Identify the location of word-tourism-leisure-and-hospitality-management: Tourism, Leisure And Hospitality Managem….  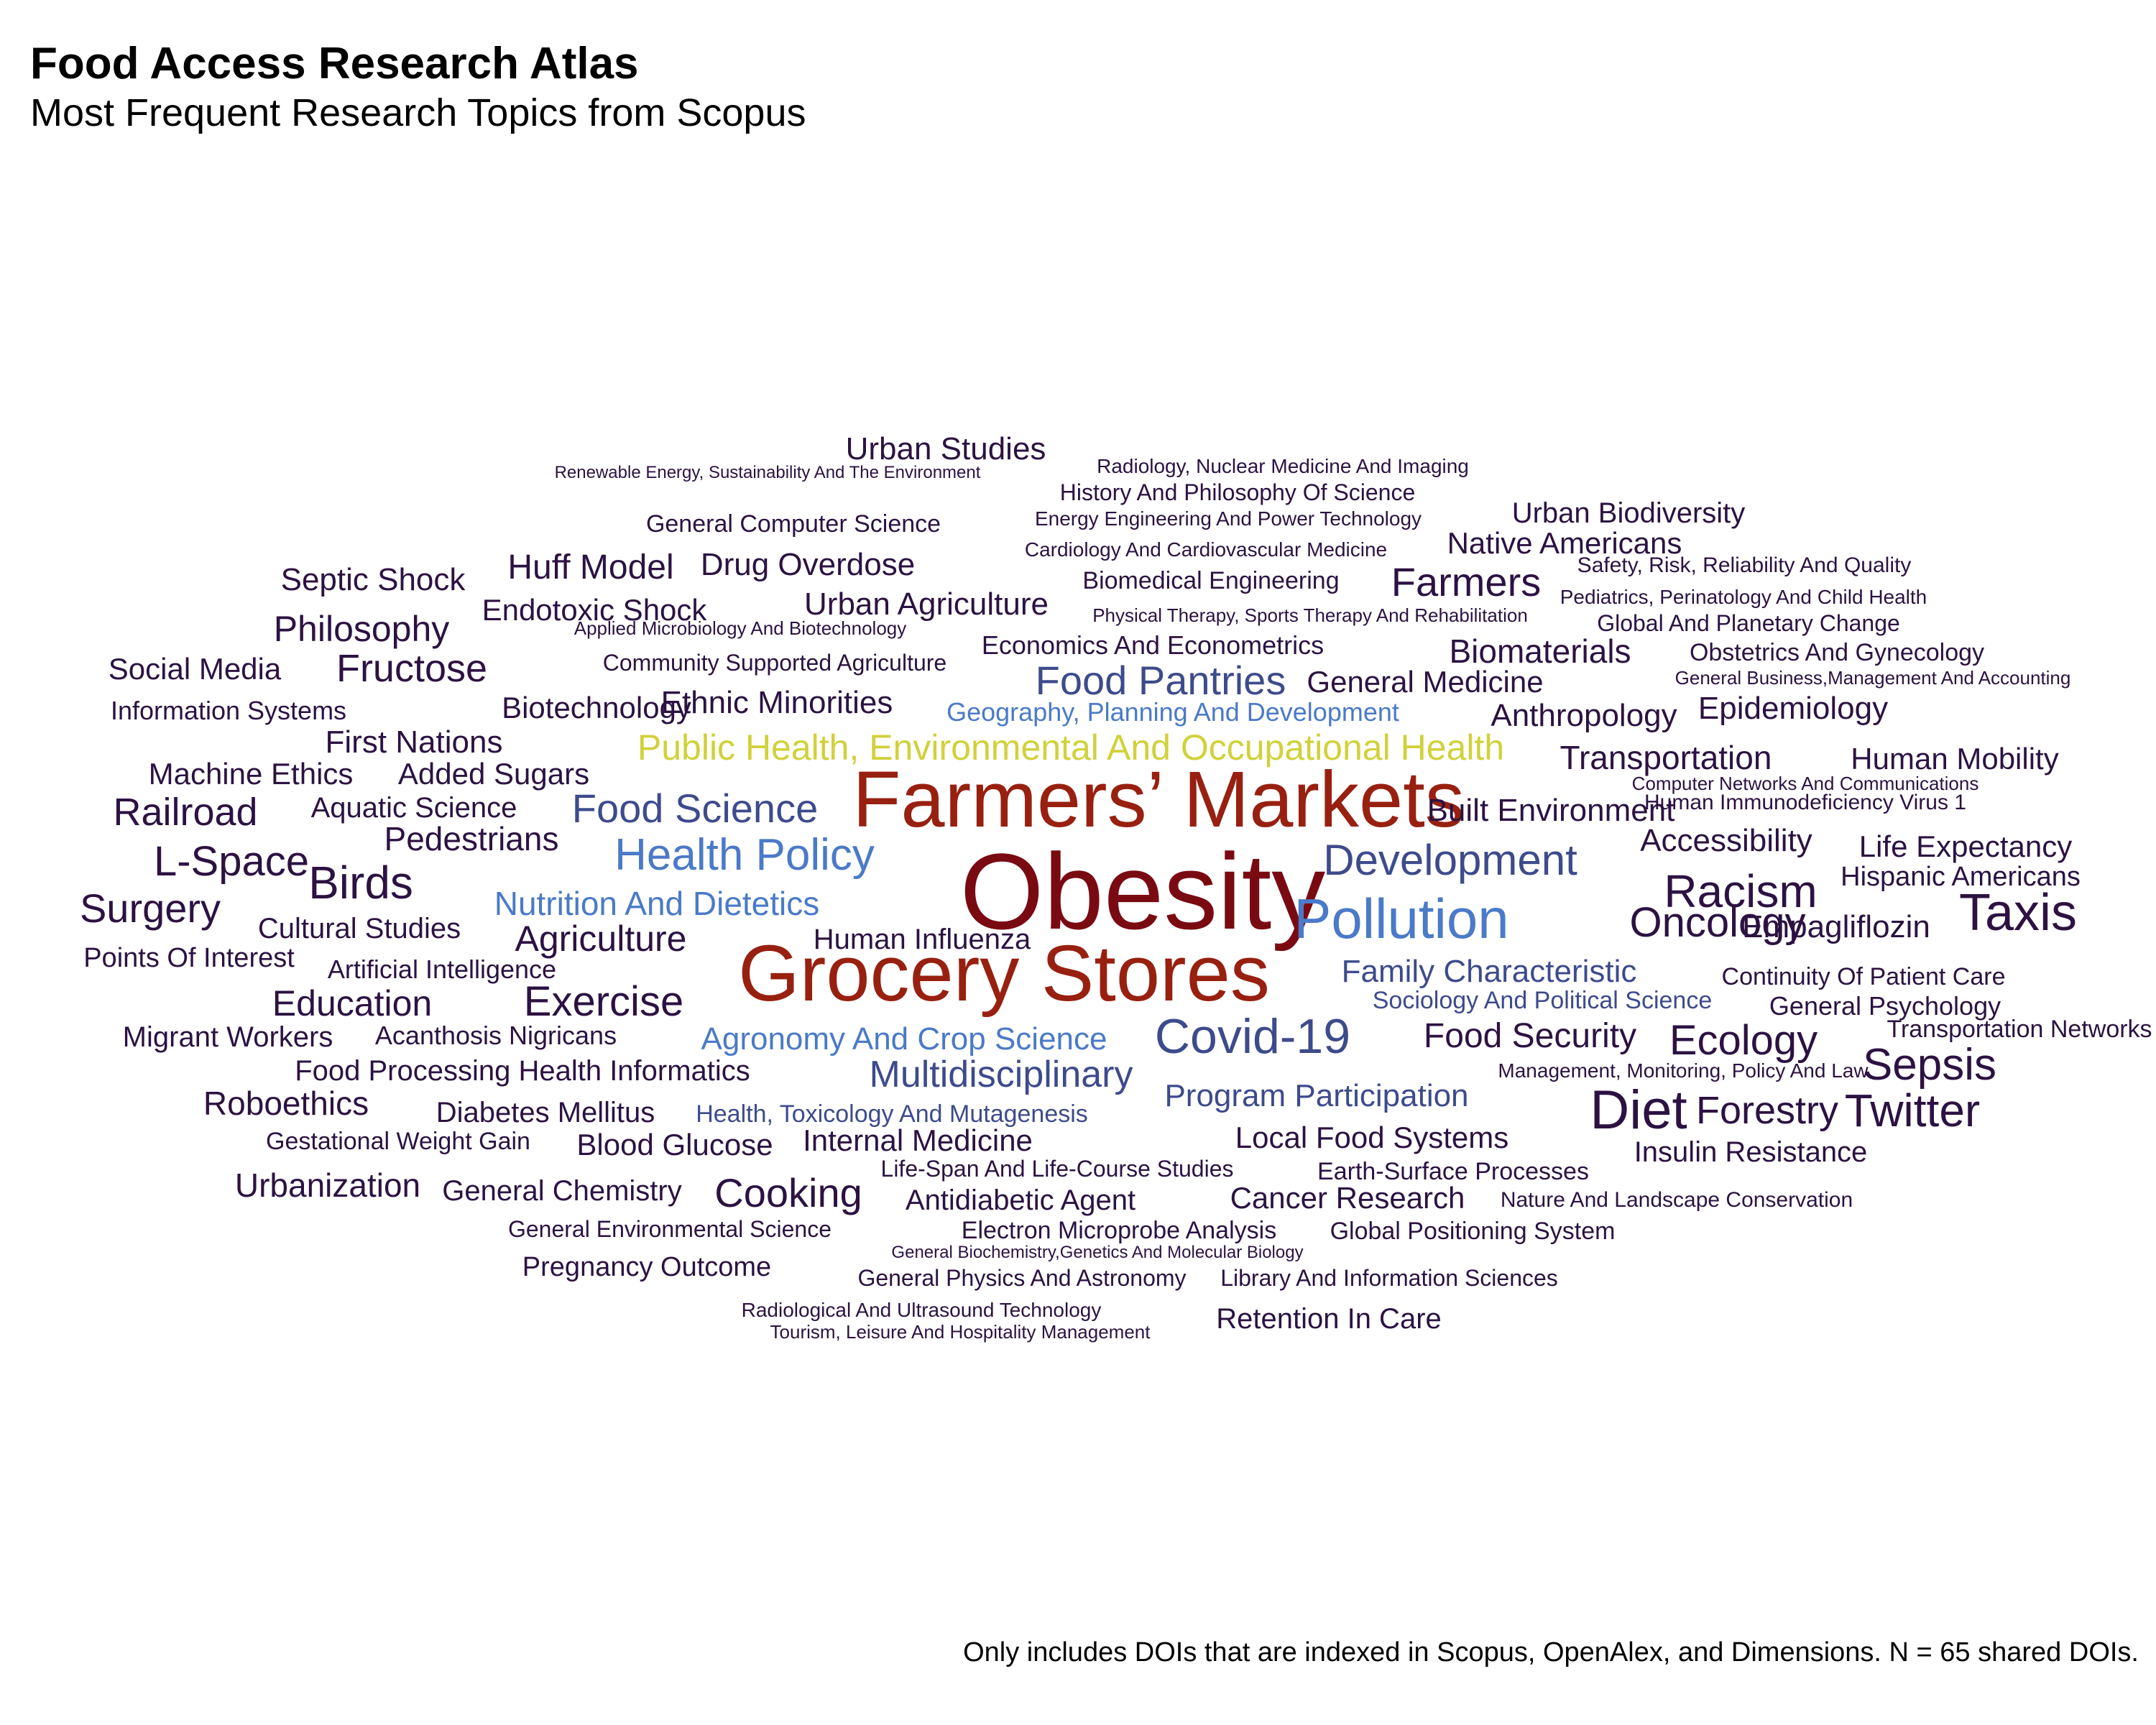
(961, 1332).